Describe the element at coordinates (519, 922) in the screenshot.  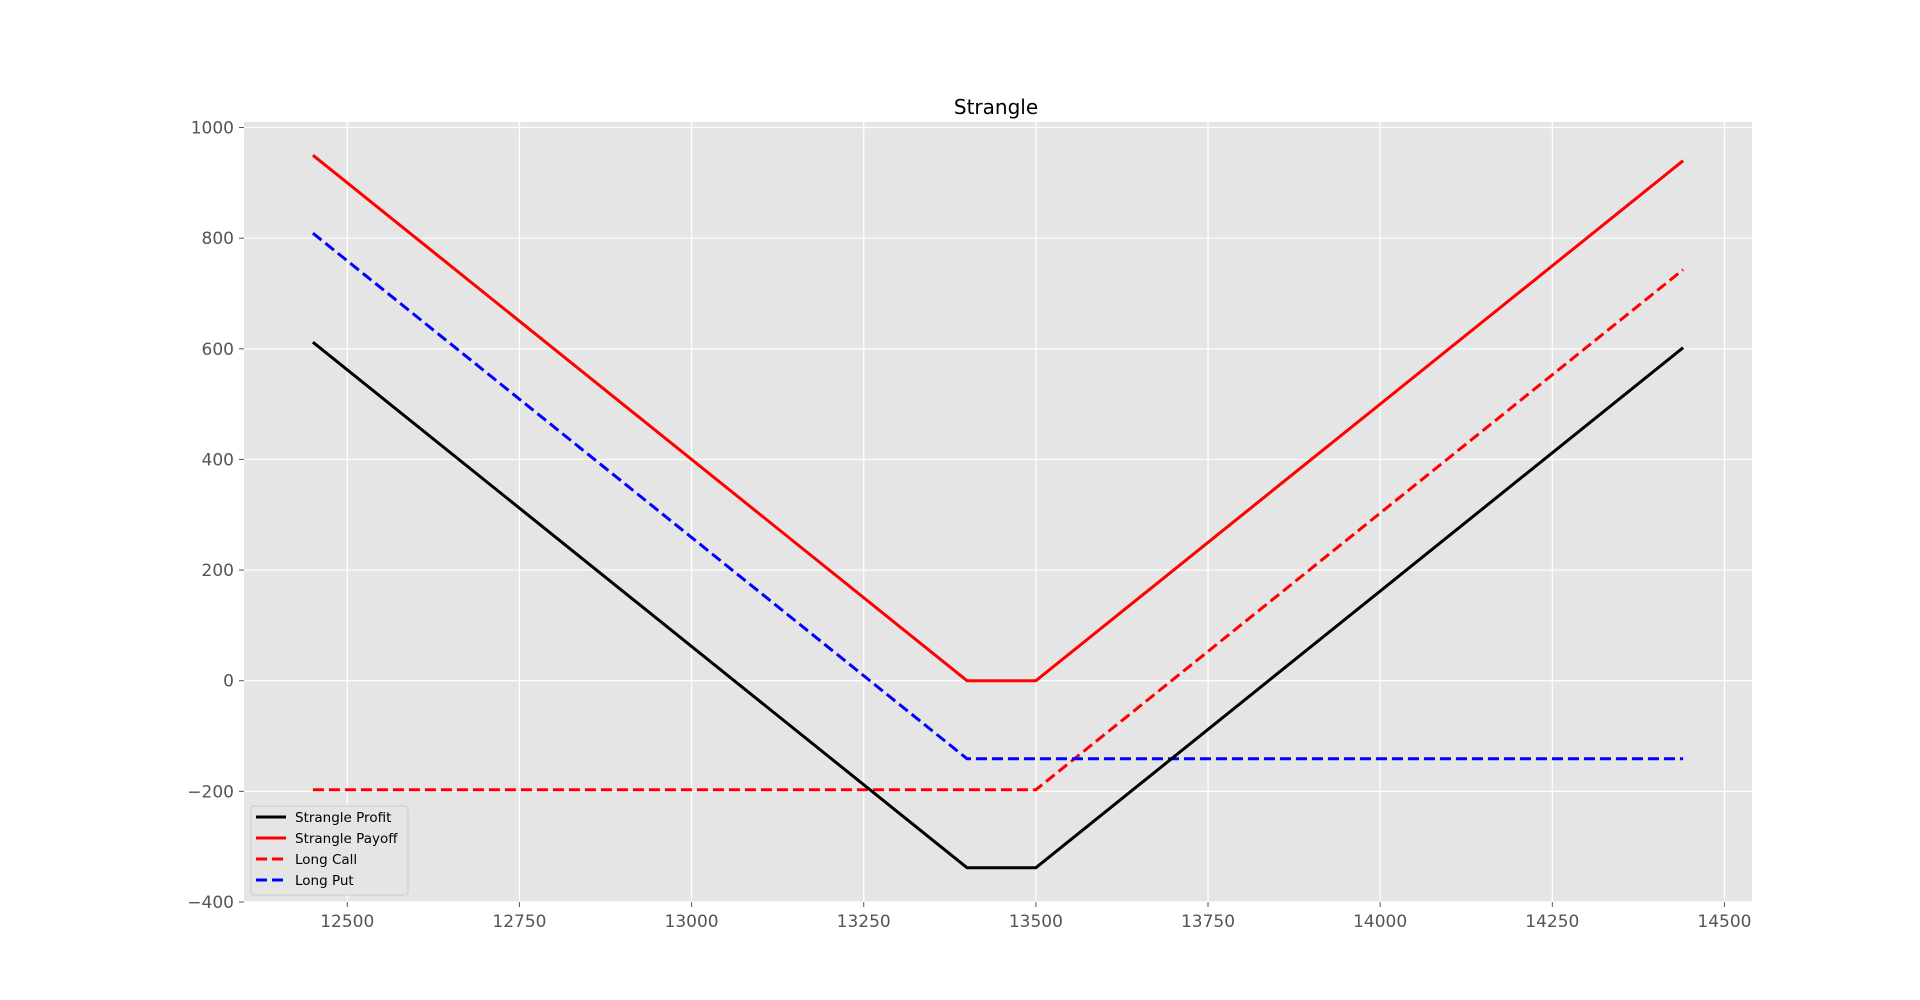
I see `x-tick-label: 12750` at that location.